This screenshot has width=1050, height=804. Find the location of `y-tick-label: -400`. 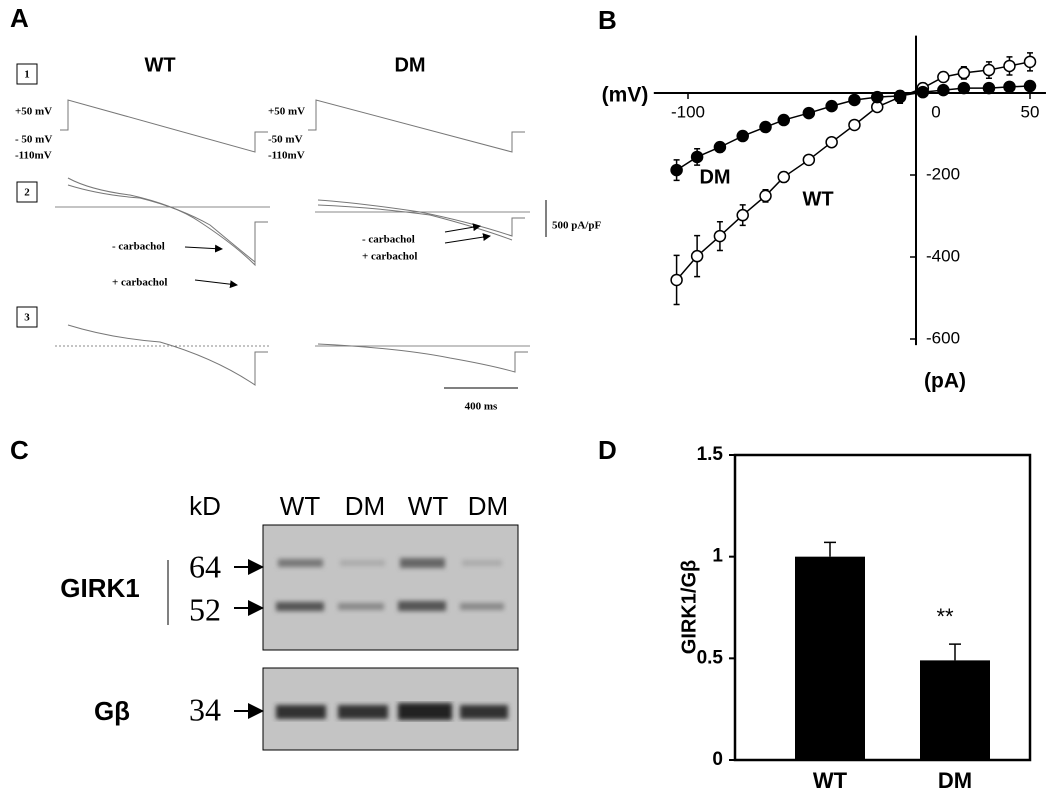

y-tick-label: -400 is located at coordinates (943, 255).